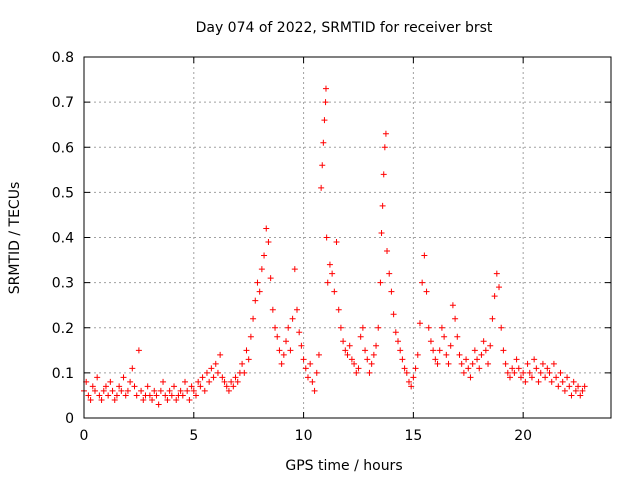 Image resolution: width=640 pixels, height=480 pixels. What do you see at coordinates (63, 239) in the screenshot?
I see `y-tick-label: 0.4` at bounding box center [63, 239].